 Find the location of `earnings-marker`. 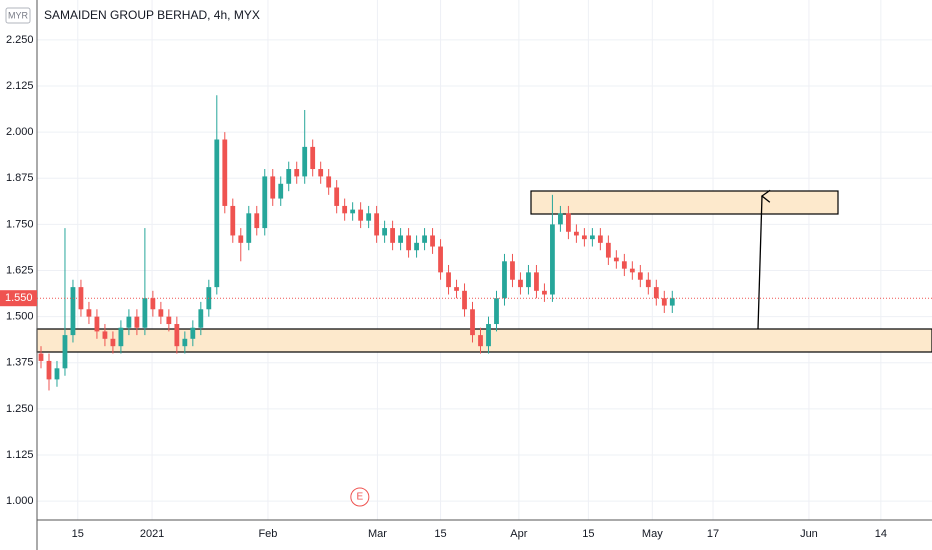

earnings-marker is located at coordinates (360, 497).